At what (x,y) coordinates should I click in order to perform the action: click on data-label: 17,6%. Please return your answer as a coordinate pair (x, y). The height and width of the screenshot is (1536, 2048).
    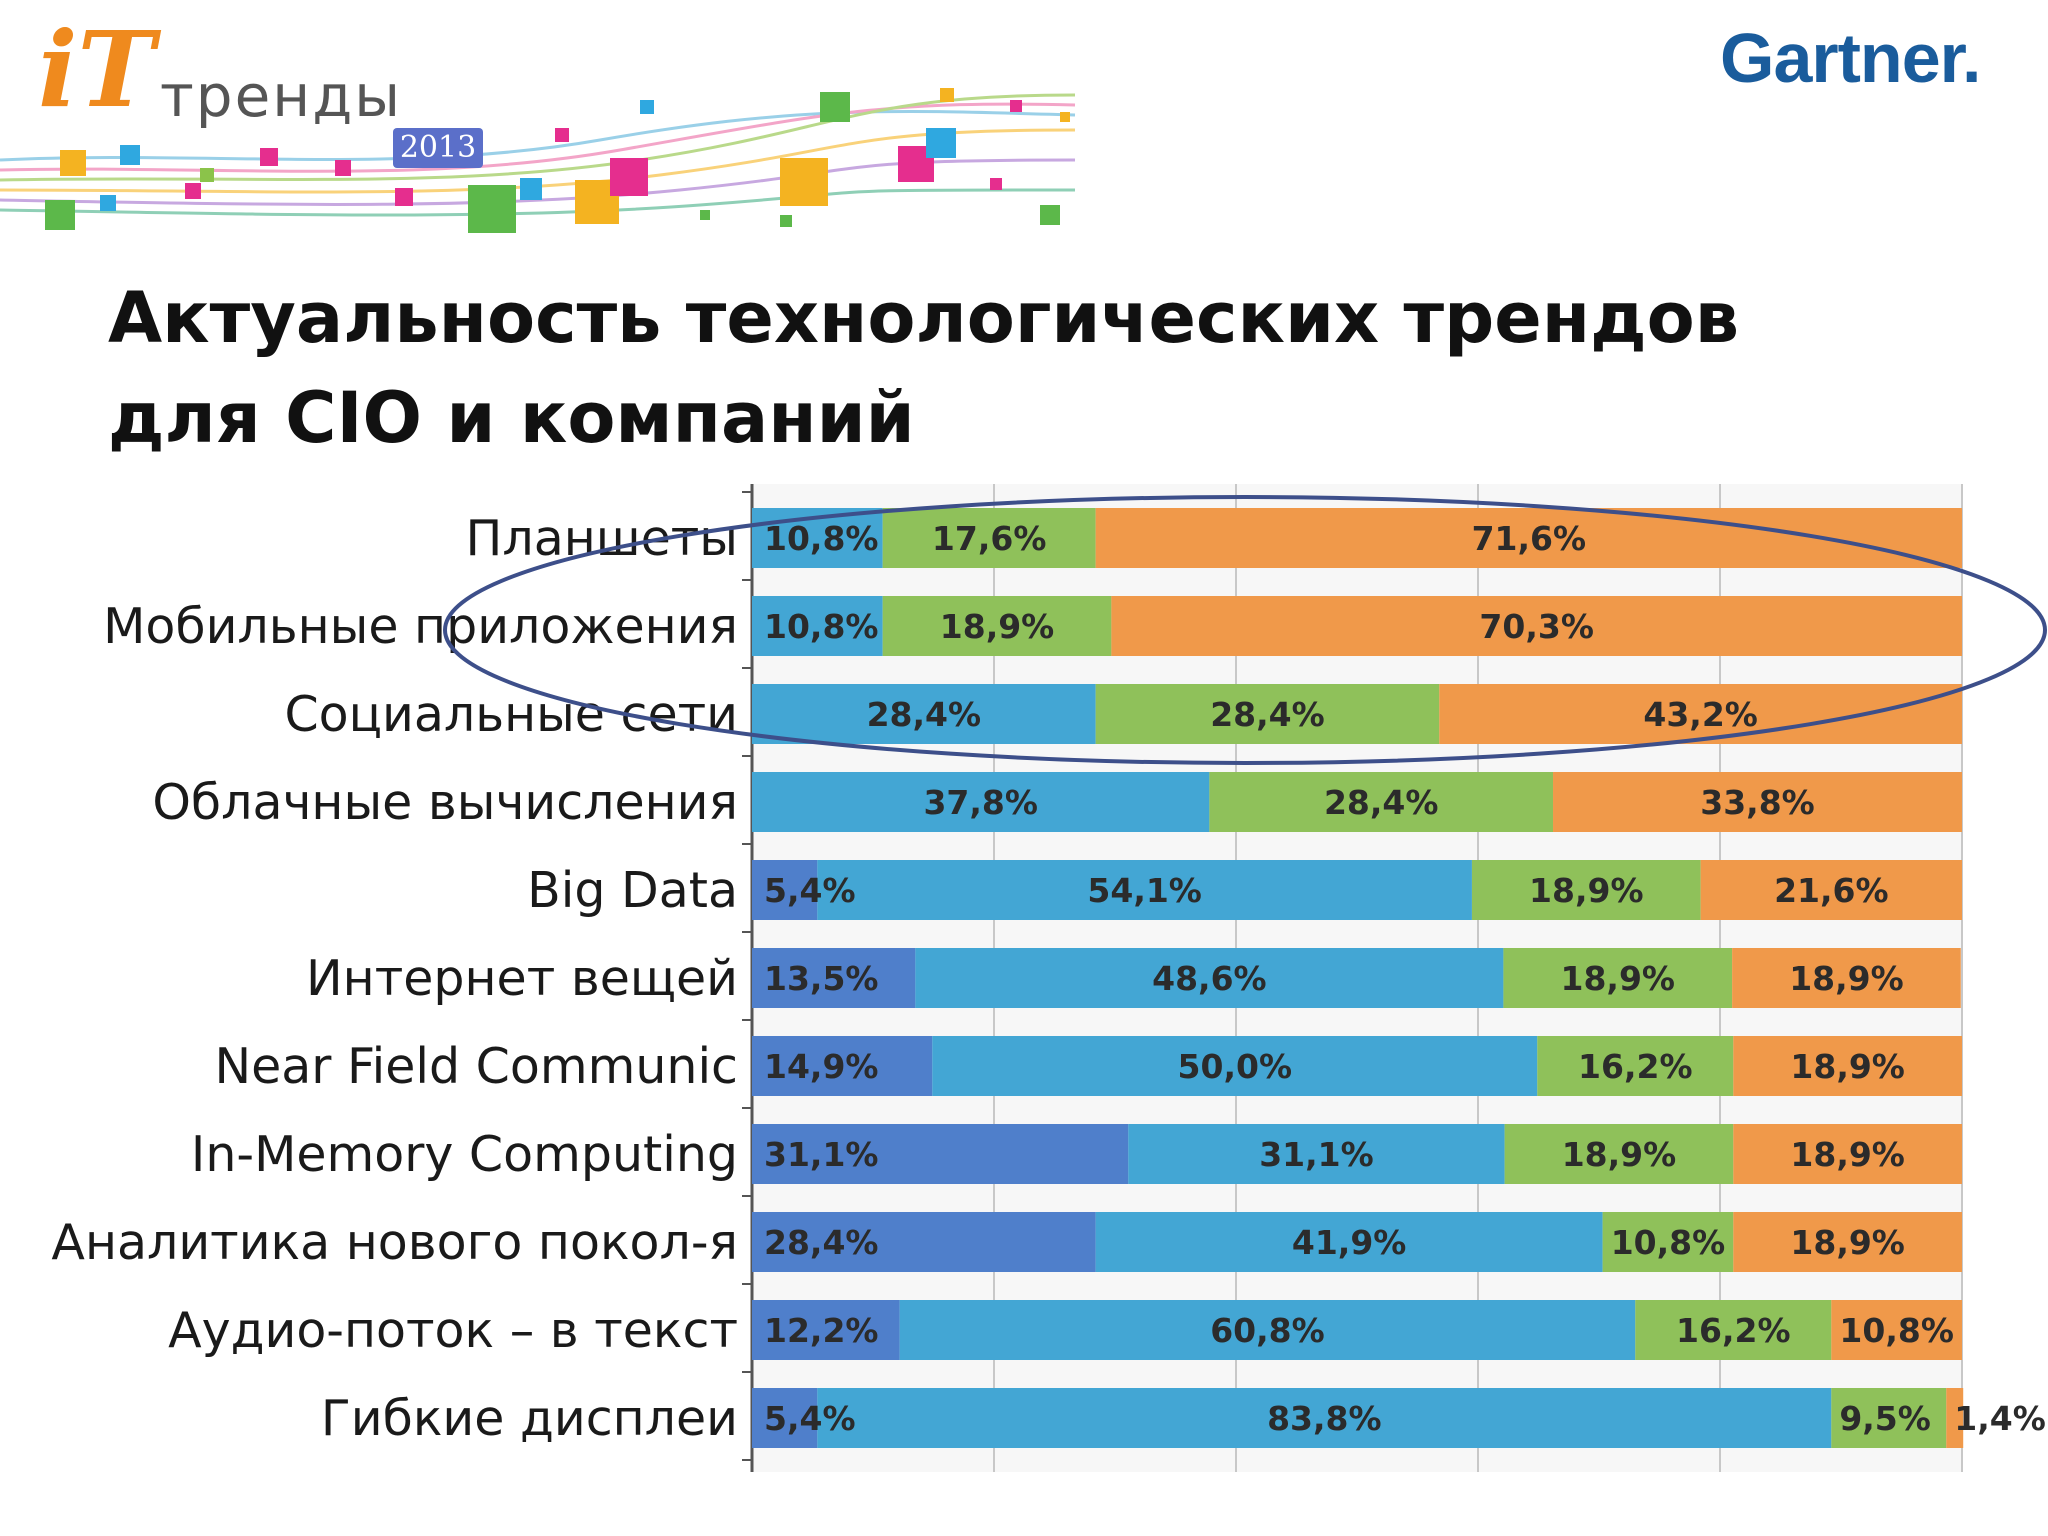
    Looking at the image, I should click on (989, 538).